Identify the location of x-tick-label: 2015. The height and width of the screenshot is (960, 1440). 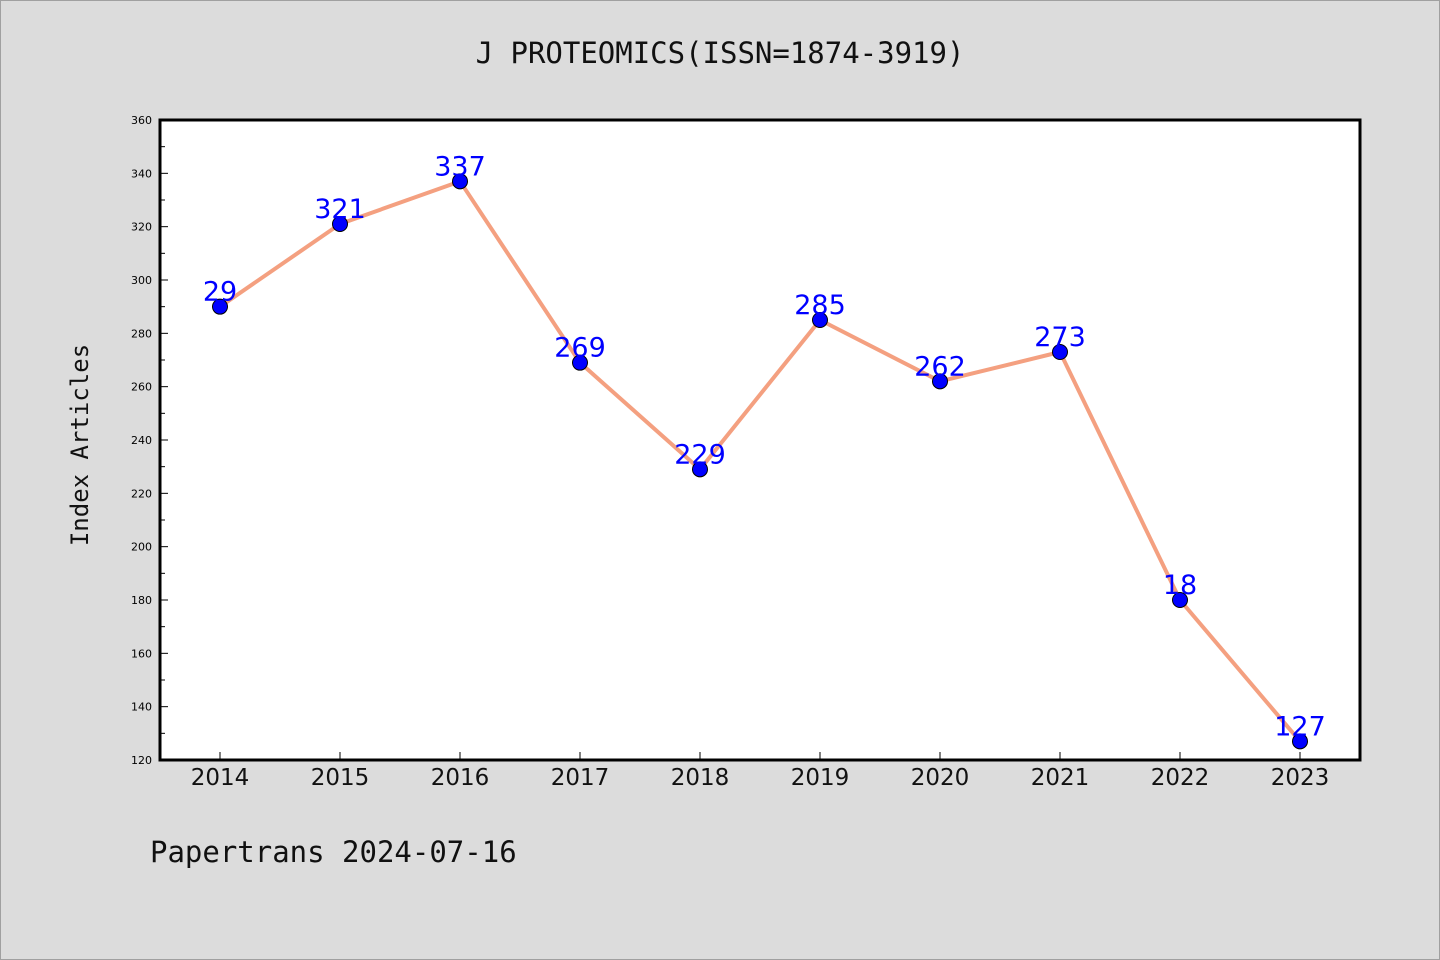
(340, 778).